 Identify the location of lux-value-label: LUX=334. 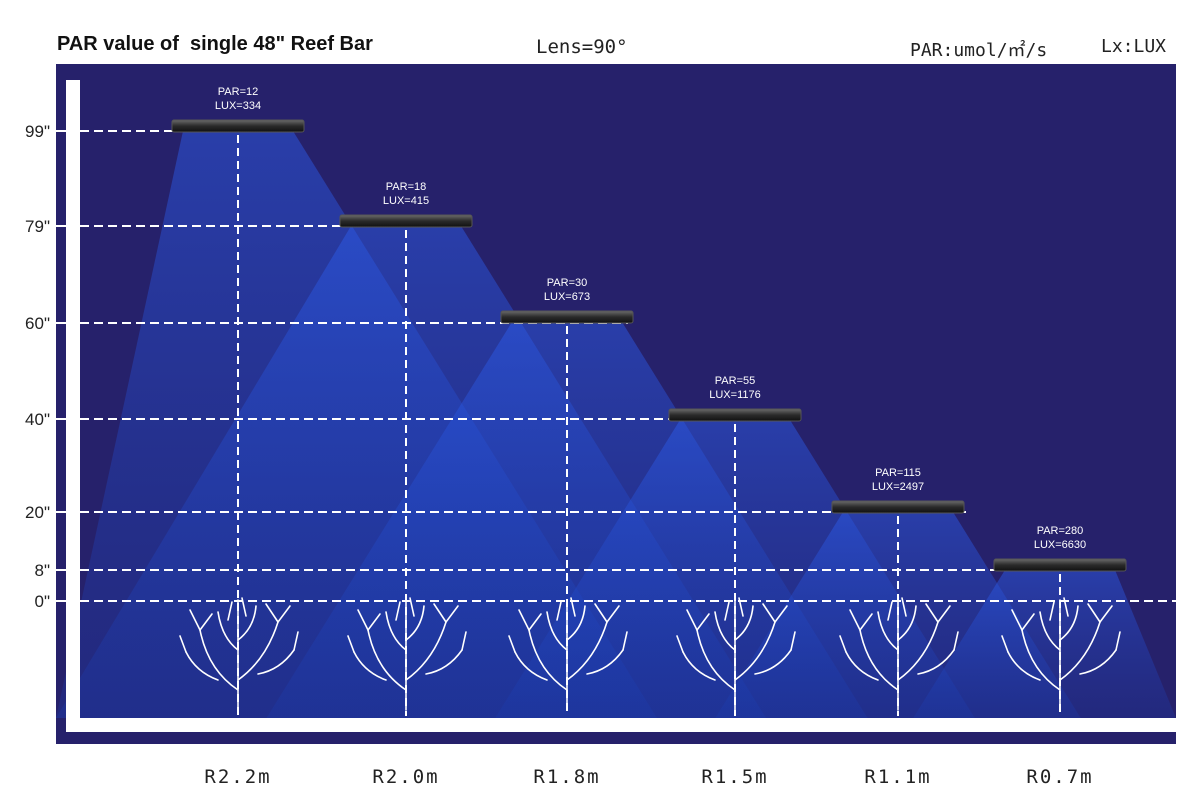
(238, 106).